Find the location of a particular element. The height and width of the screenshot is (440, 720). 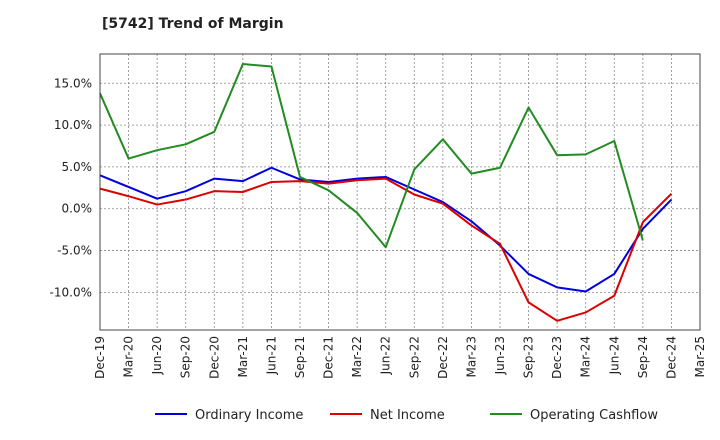

legend-label: Net Income is located at coordinates (407, 415).